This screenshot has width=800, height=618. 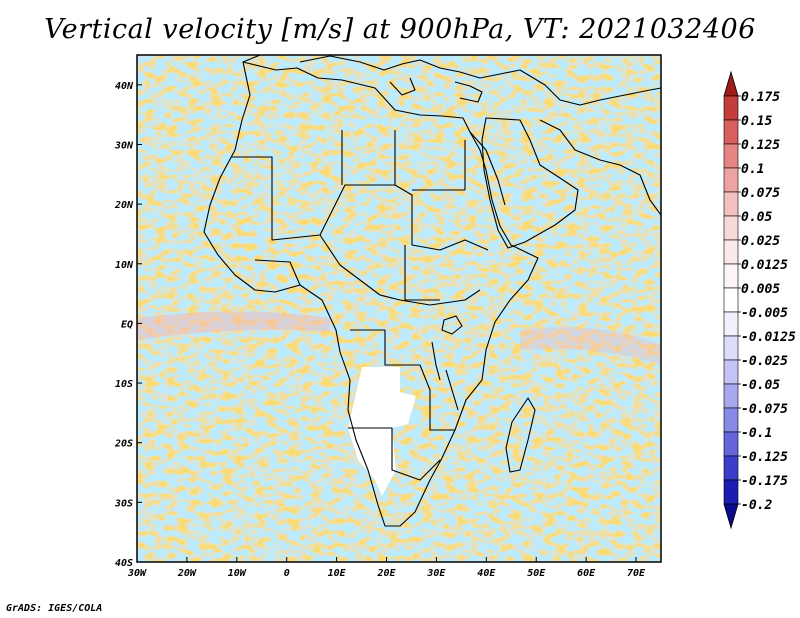 What do you see at coordinates (486, 573) in the screenshot?
I see `x-tick-label: 40E` at bounding box center [486, 573].